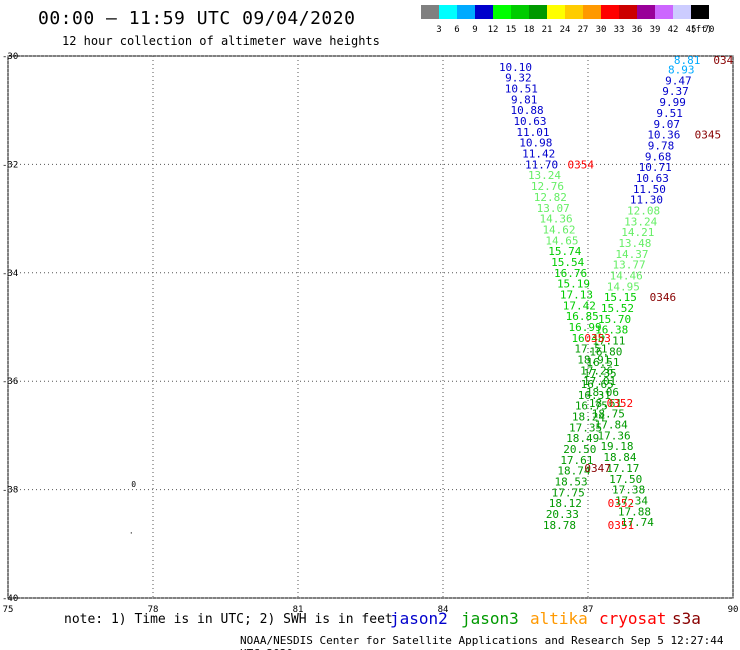  I want to click on wave-height-label: 16.48, so click(587, 338).